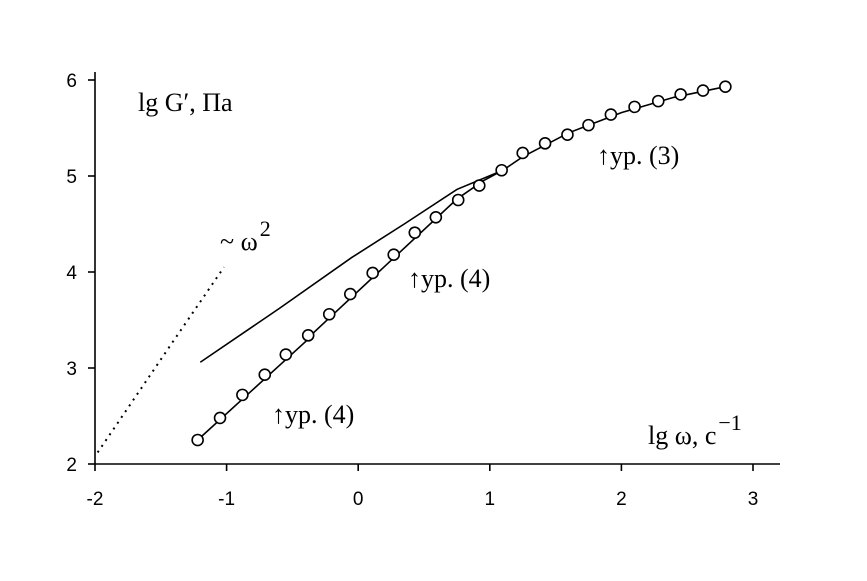 The image size is (867, 581). What do you see at coordinates (71, 177) in the screenshot?
I see `y-tick-label: 5` at bounding box center [71, 177].